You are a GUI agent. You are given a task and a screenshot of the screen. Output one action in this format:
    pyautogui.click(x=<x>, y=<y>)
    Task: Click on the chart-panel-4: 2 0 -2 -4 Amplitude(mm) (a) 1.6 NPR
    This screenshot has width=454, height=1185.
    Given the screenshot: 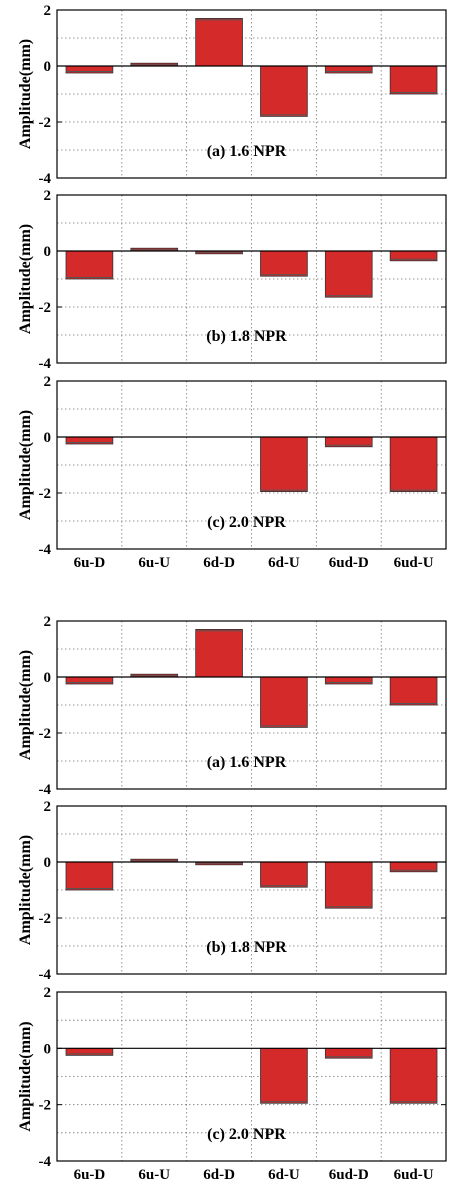 What is the action you would take?
    pyautogui.click(x=232, y=706)
    